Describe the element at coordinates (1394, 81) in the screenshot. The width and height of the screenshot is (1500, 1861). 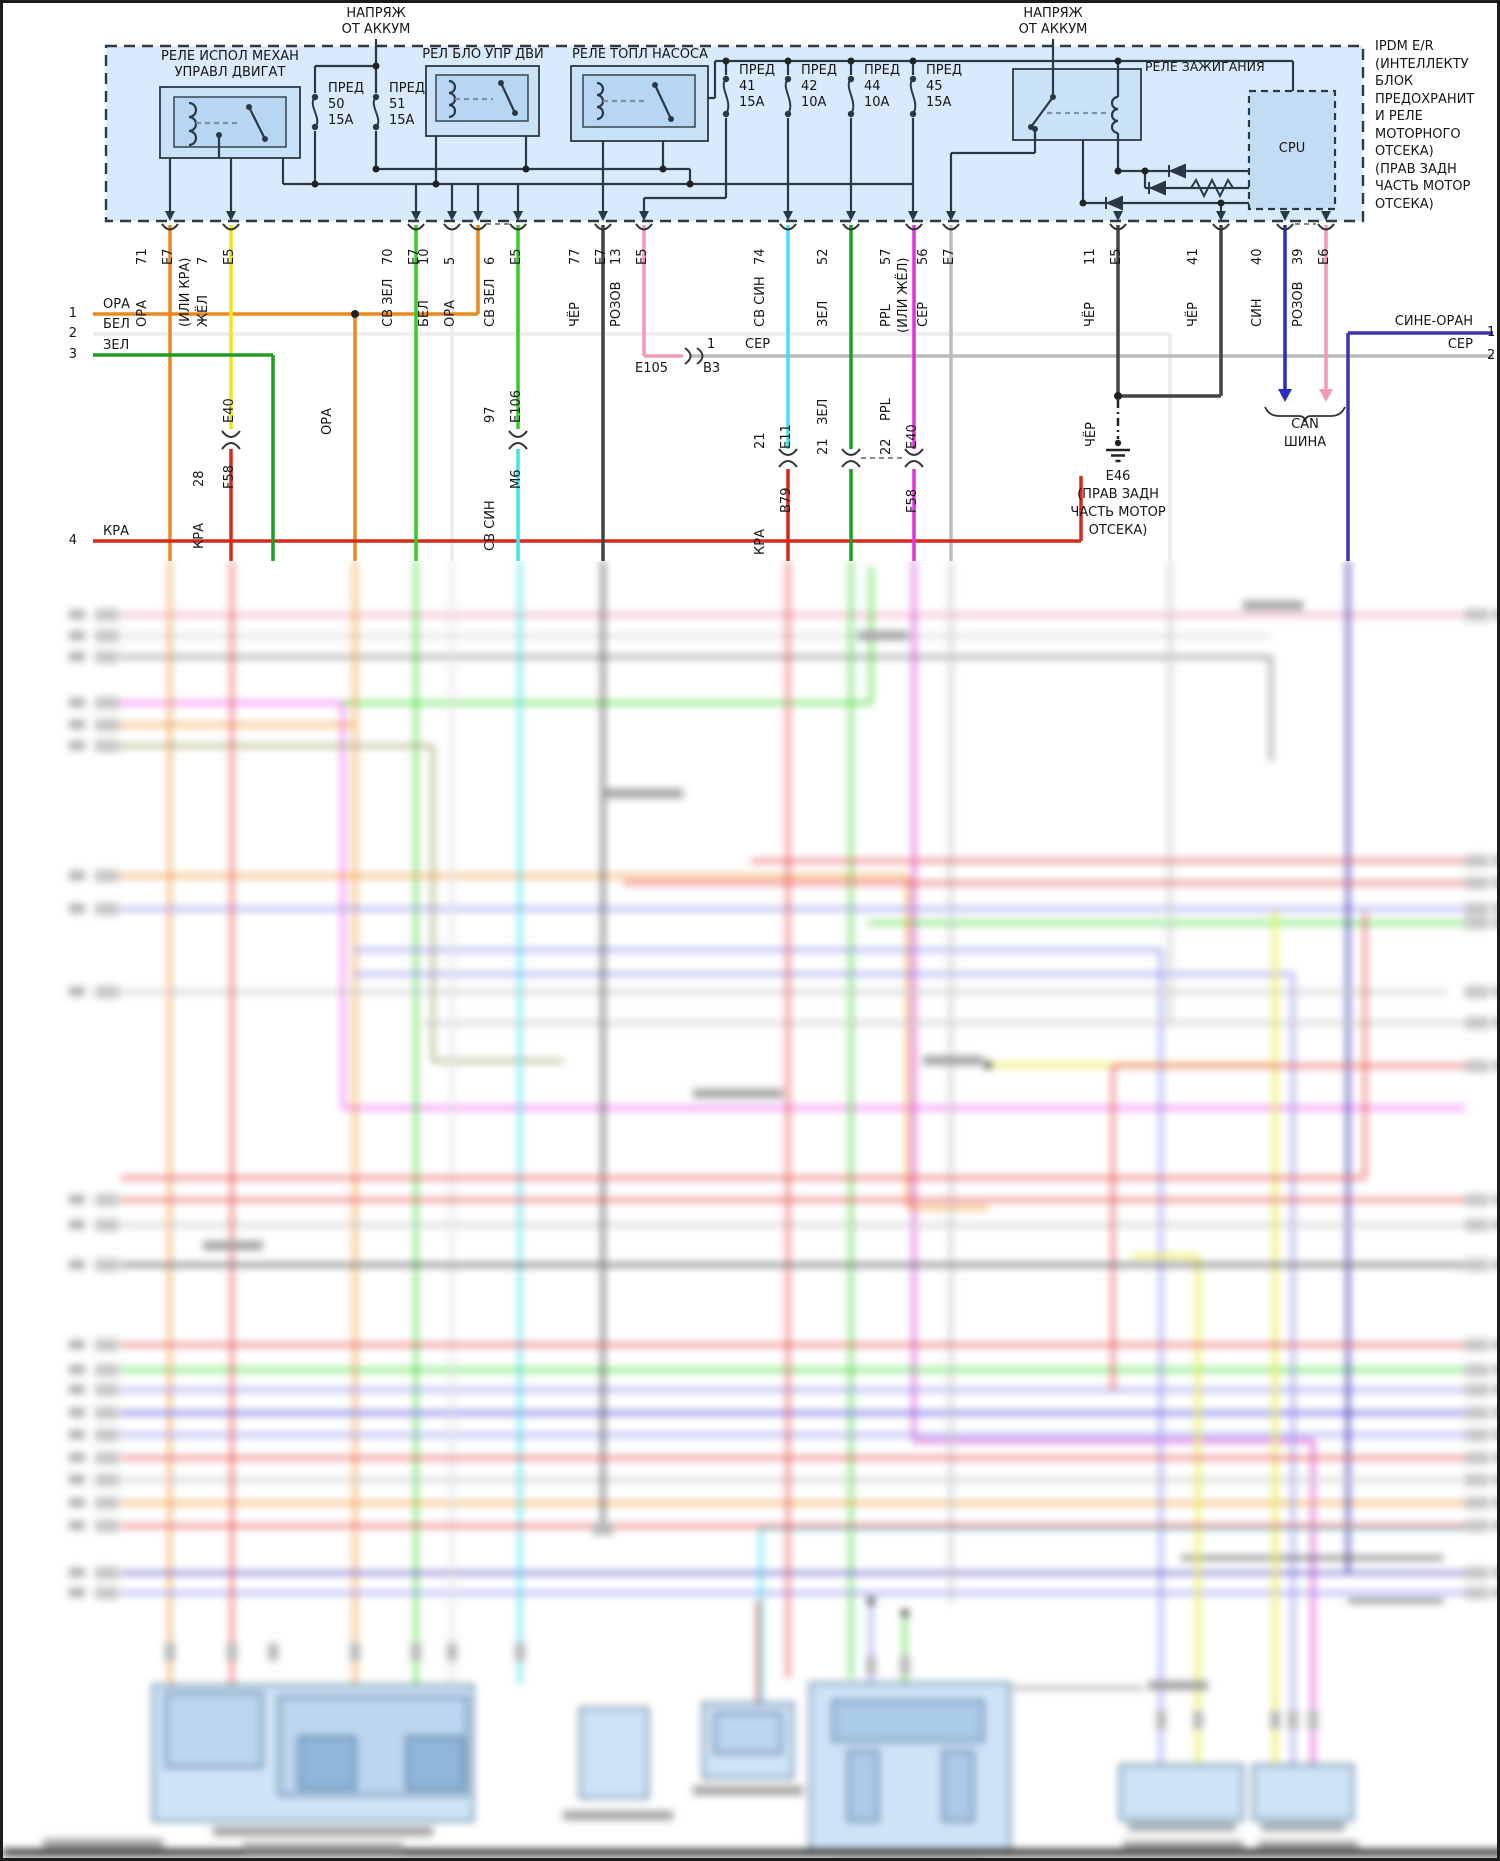
I see `ipdm-note-line: БЛОК` at that location.